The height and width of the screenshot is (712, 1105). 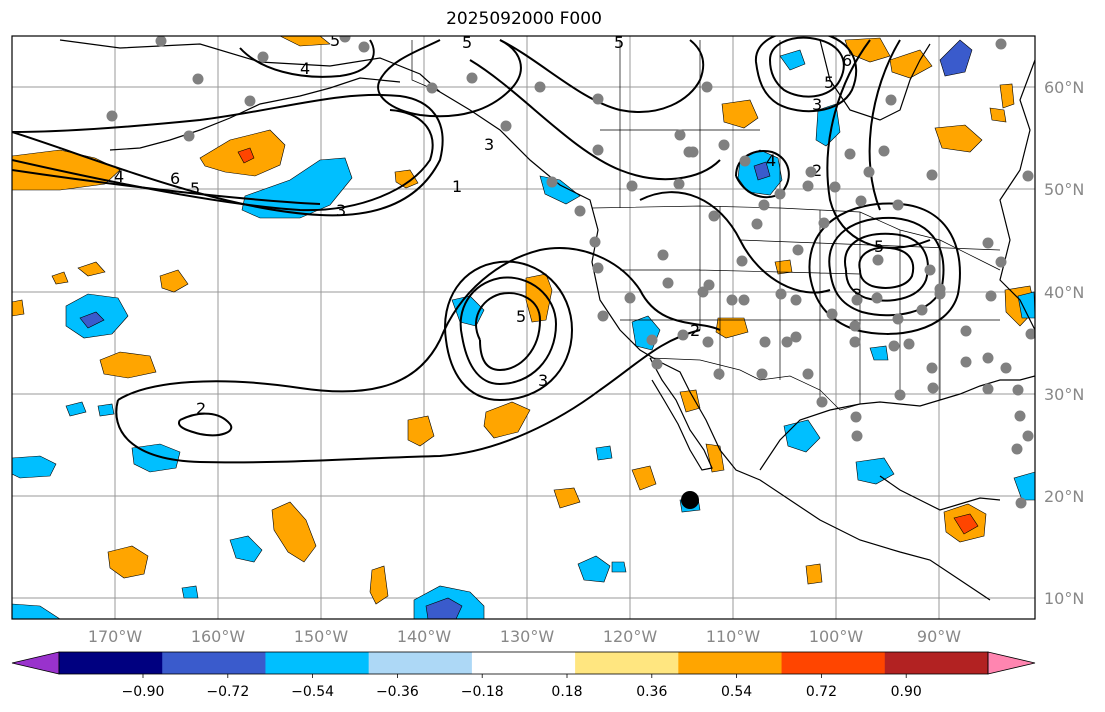 What do you see at coordinates (128, 365) in the screenshot?
I see `orange-blob-pac4` at bounding box center [128, 365].